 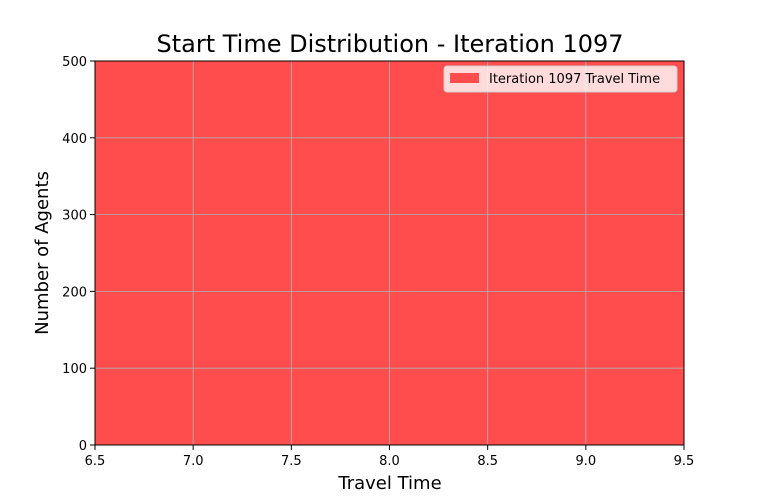 I want to click on y-axis-label: Number of Agents, so click(x=42, y=253).